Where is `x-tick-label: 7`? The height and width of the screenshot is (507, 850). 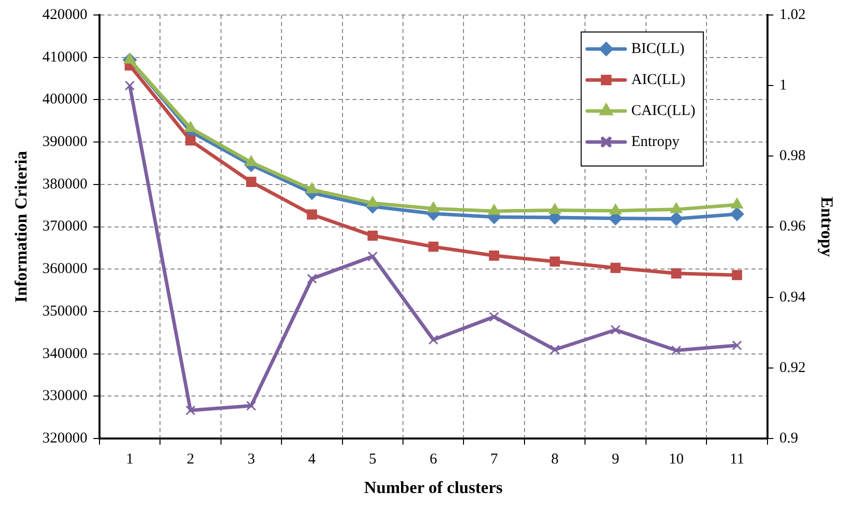
x-tick-label: 7 is located at coordinates (494, 460).